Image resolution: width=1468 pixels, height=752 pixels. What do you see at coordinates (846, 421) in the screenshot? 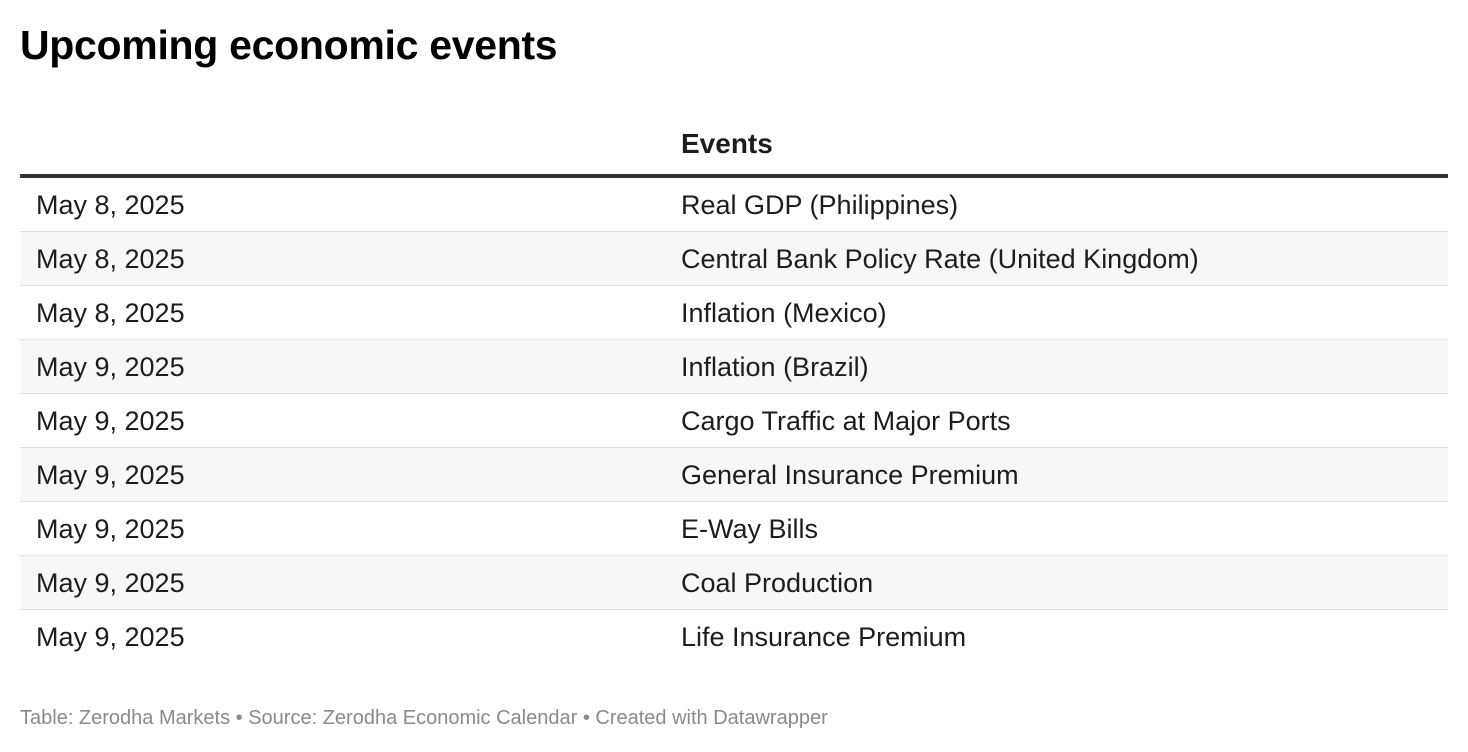
I see `cell-event: Cargo Traffic at Major Ports` at bounding box center [846, 421].